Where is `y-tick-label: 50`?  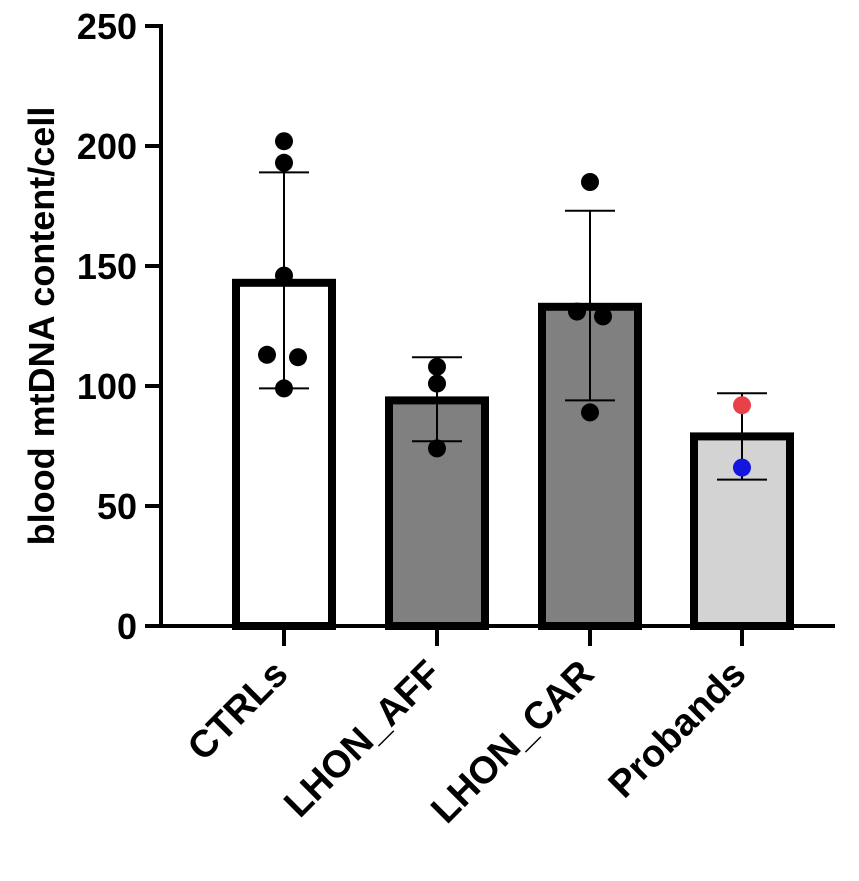
y-tick-label: 50 is located at coordinates (117, 506).